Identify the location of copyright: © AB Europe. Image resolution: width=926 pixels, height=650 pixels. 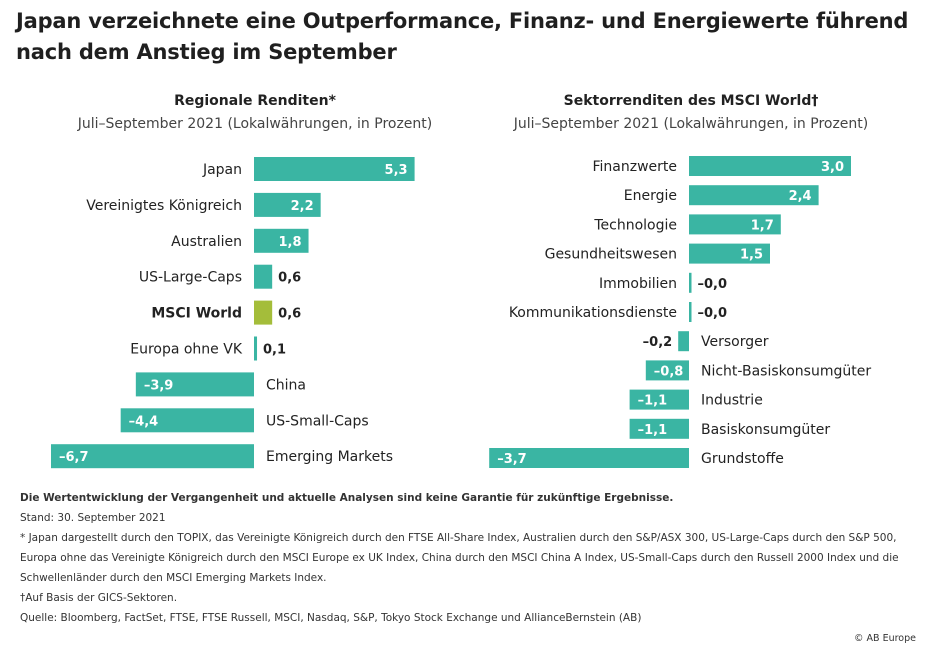
(885, 638).